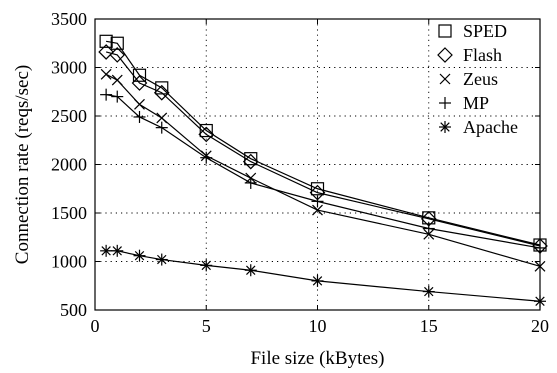  I want to click on legend-label-mp: MP, so click(476, 103).